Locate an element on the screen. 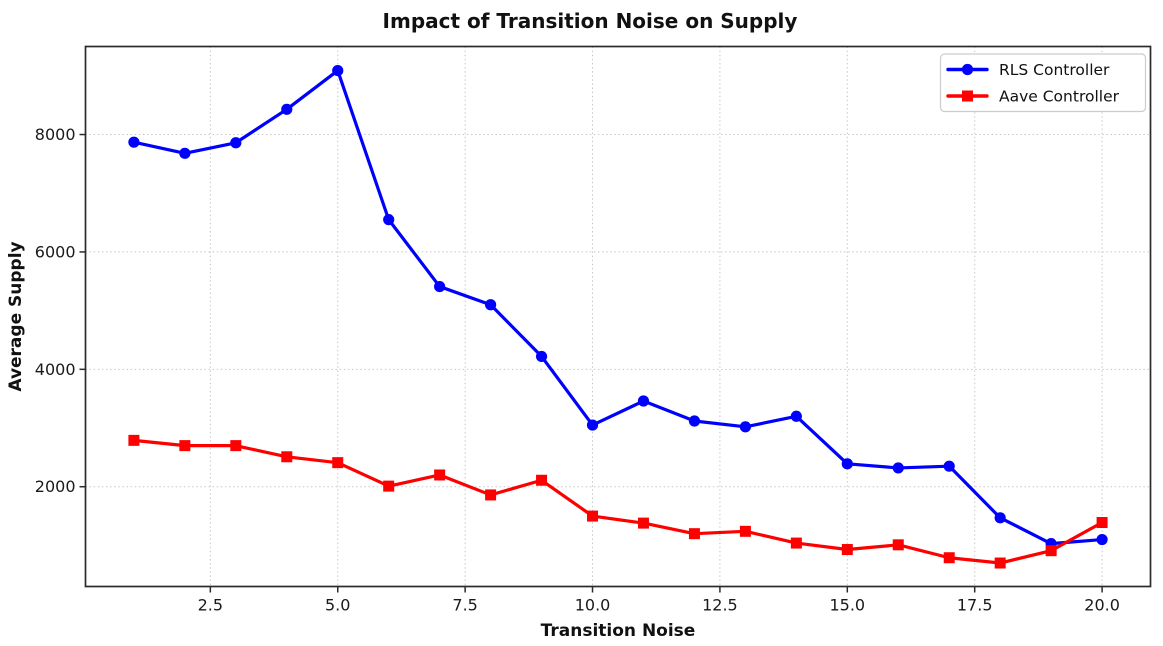  y-tick-label: 2000 is located at coordinates (55, 486).